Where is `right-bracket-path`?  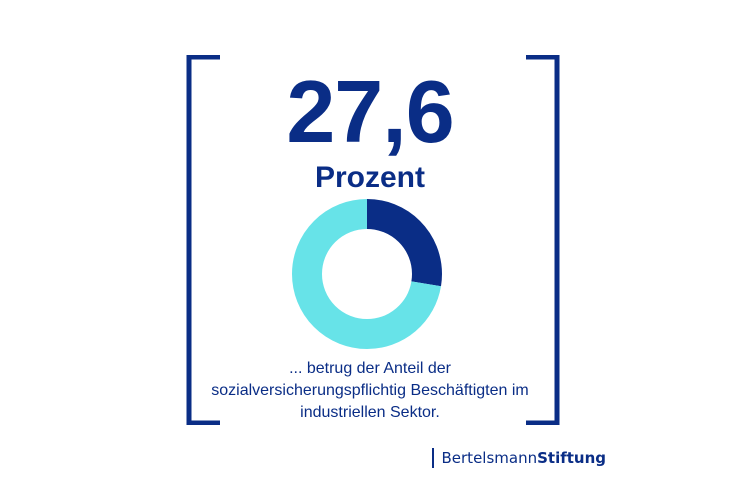 right-bracket-path is located at coordinates (543, 240).